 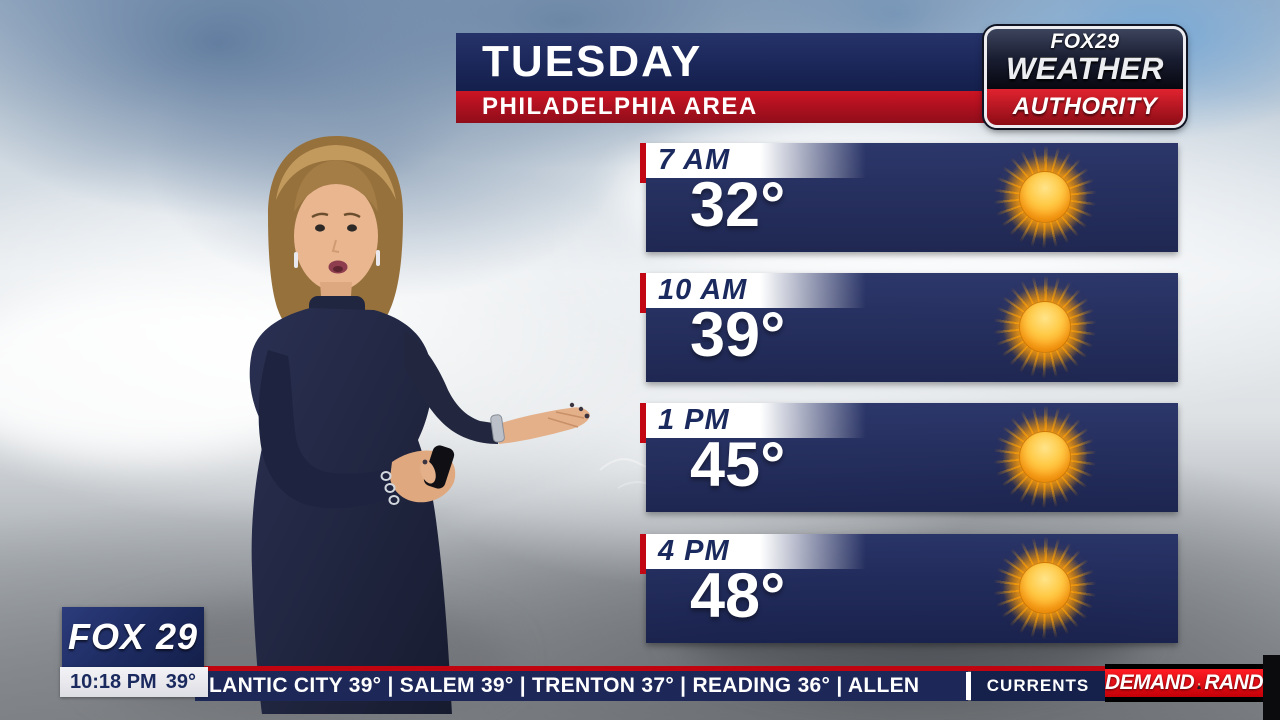 What do you see at coordinates (694, 160) in the screenshot?
I see `time-label: 7 AM` at bounding box center [694, 160].